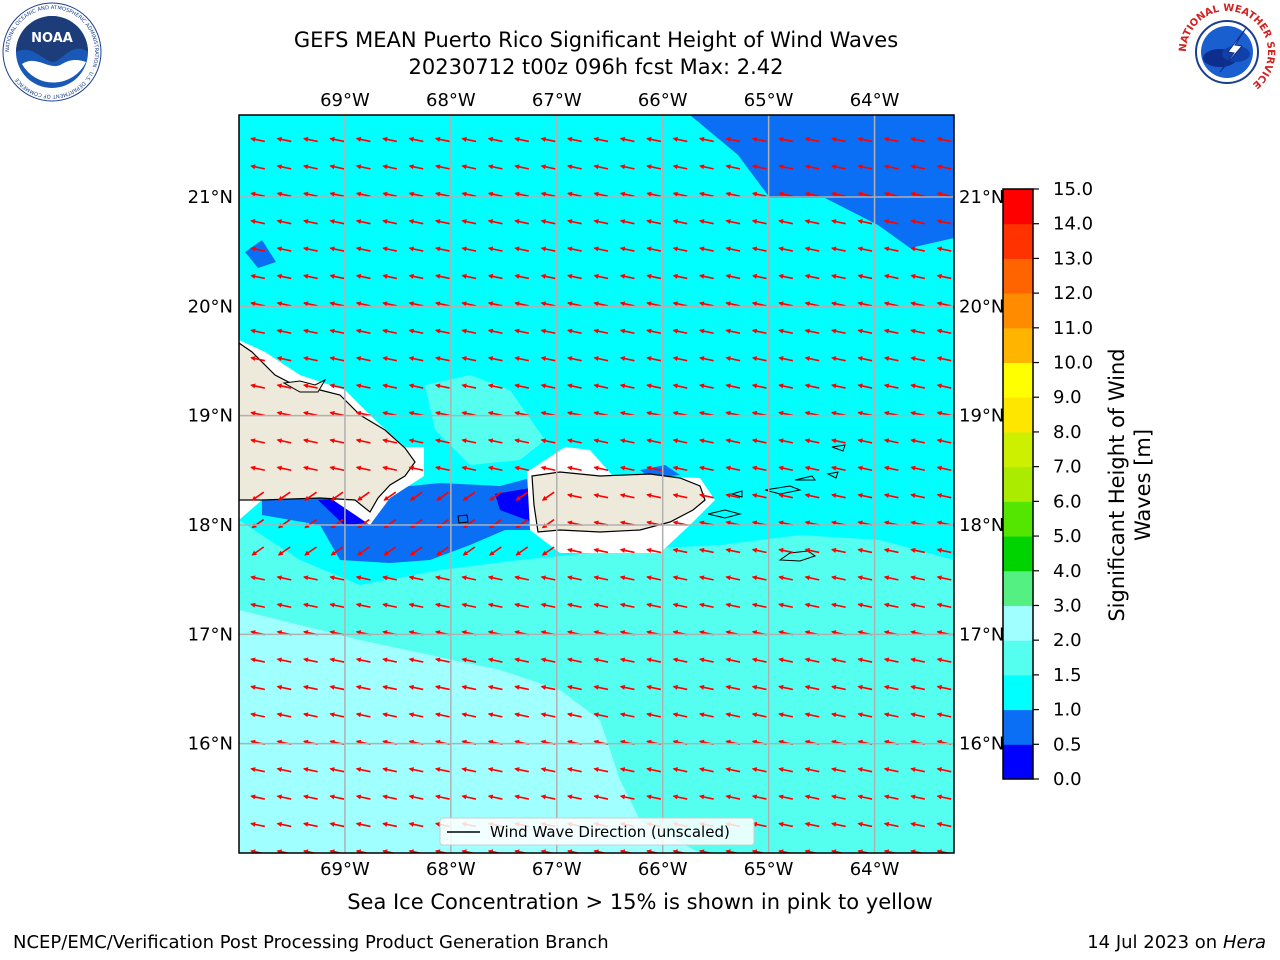  What do you see at coordinates (618, 502) in the screenshot?
I see `land-puerto-rico` at bounding box center [618, 502].